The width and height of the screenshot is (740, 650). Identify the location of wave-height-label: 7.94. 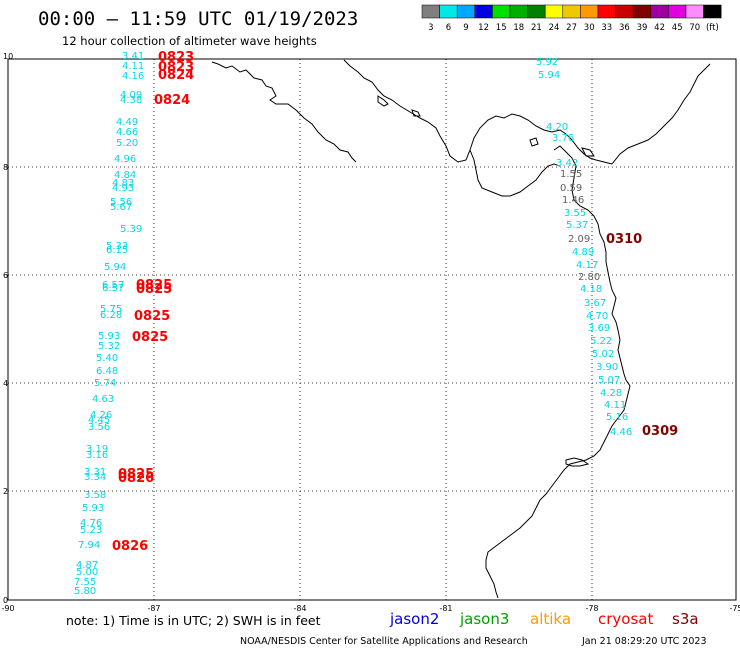
(89, 545).